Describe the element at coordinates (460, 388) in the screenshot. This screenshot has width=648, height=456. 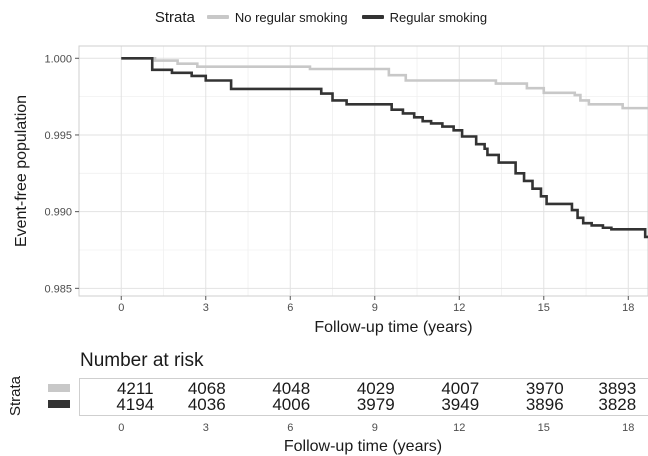
I see `risk-count: 4007` at that location.